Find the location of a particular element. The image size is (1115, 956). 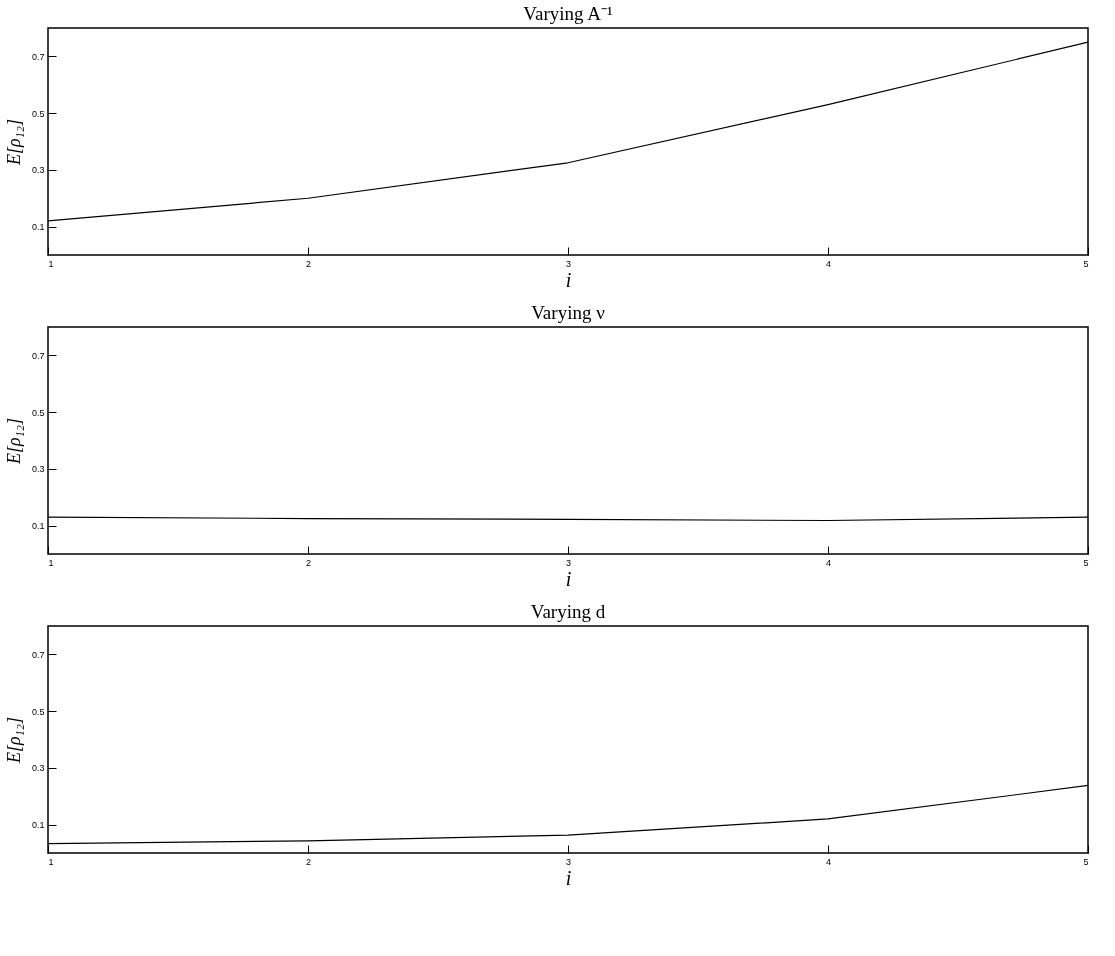

chart-title: Varying A⁻¹ is located at coordinates (568, 13).